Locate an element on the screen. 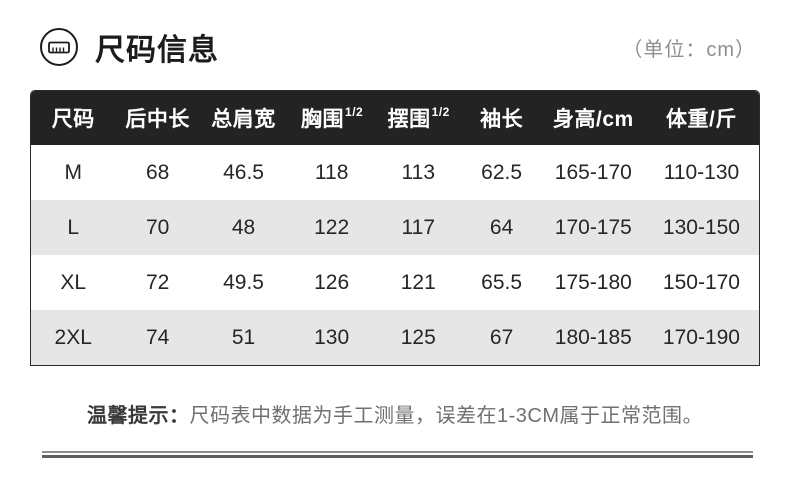  table-cell: L is located at coordinates (73, 227).